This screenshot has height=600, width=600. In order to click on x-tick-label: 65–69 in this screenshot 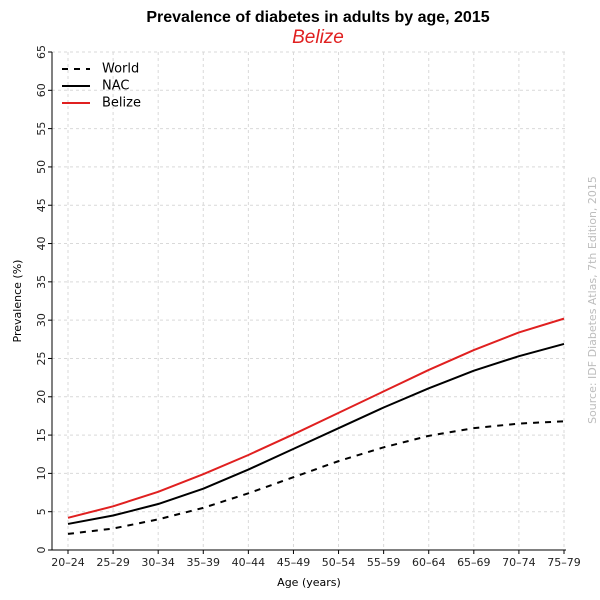, I will do `click(474, 562)`.